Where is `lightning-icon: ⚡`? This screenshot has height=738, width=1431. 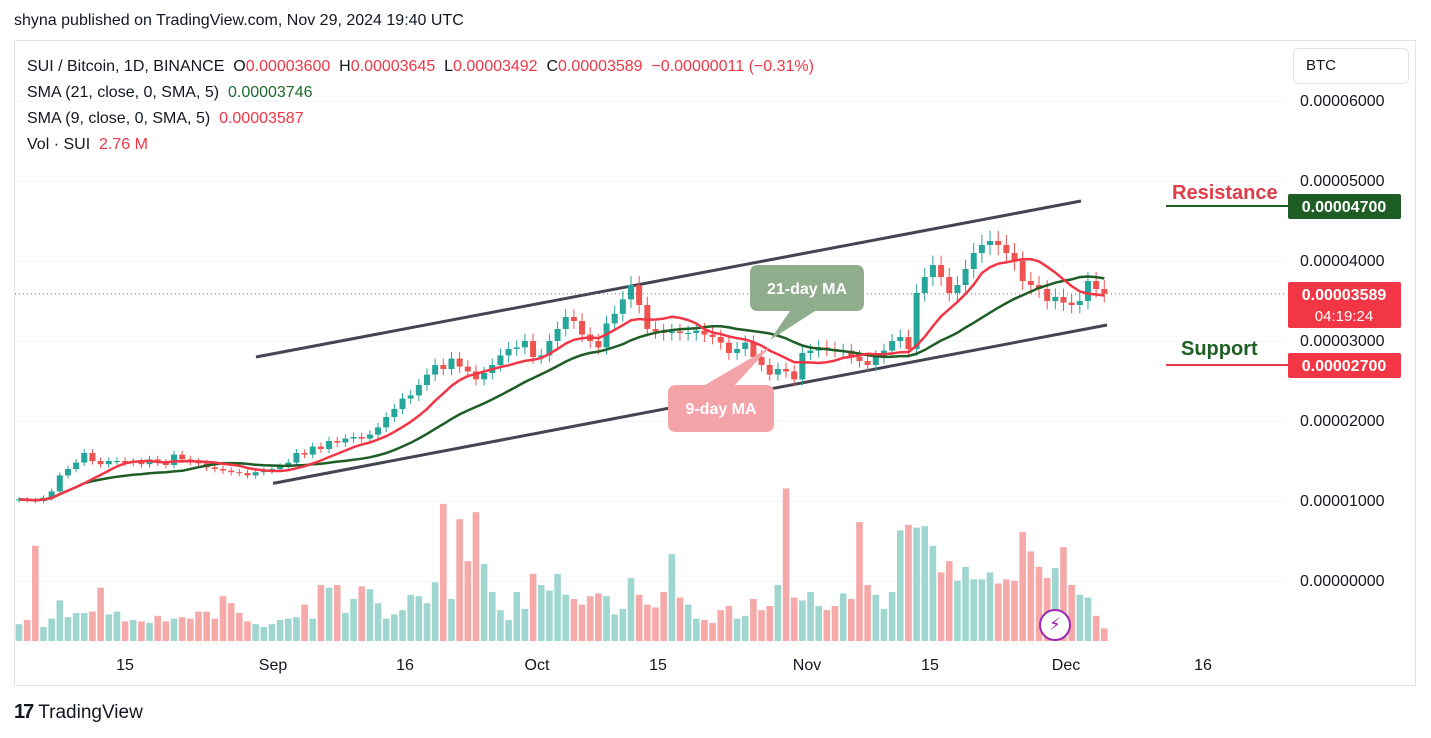 lightning-icon: ⚡ is located at coordinates (1055, 625).